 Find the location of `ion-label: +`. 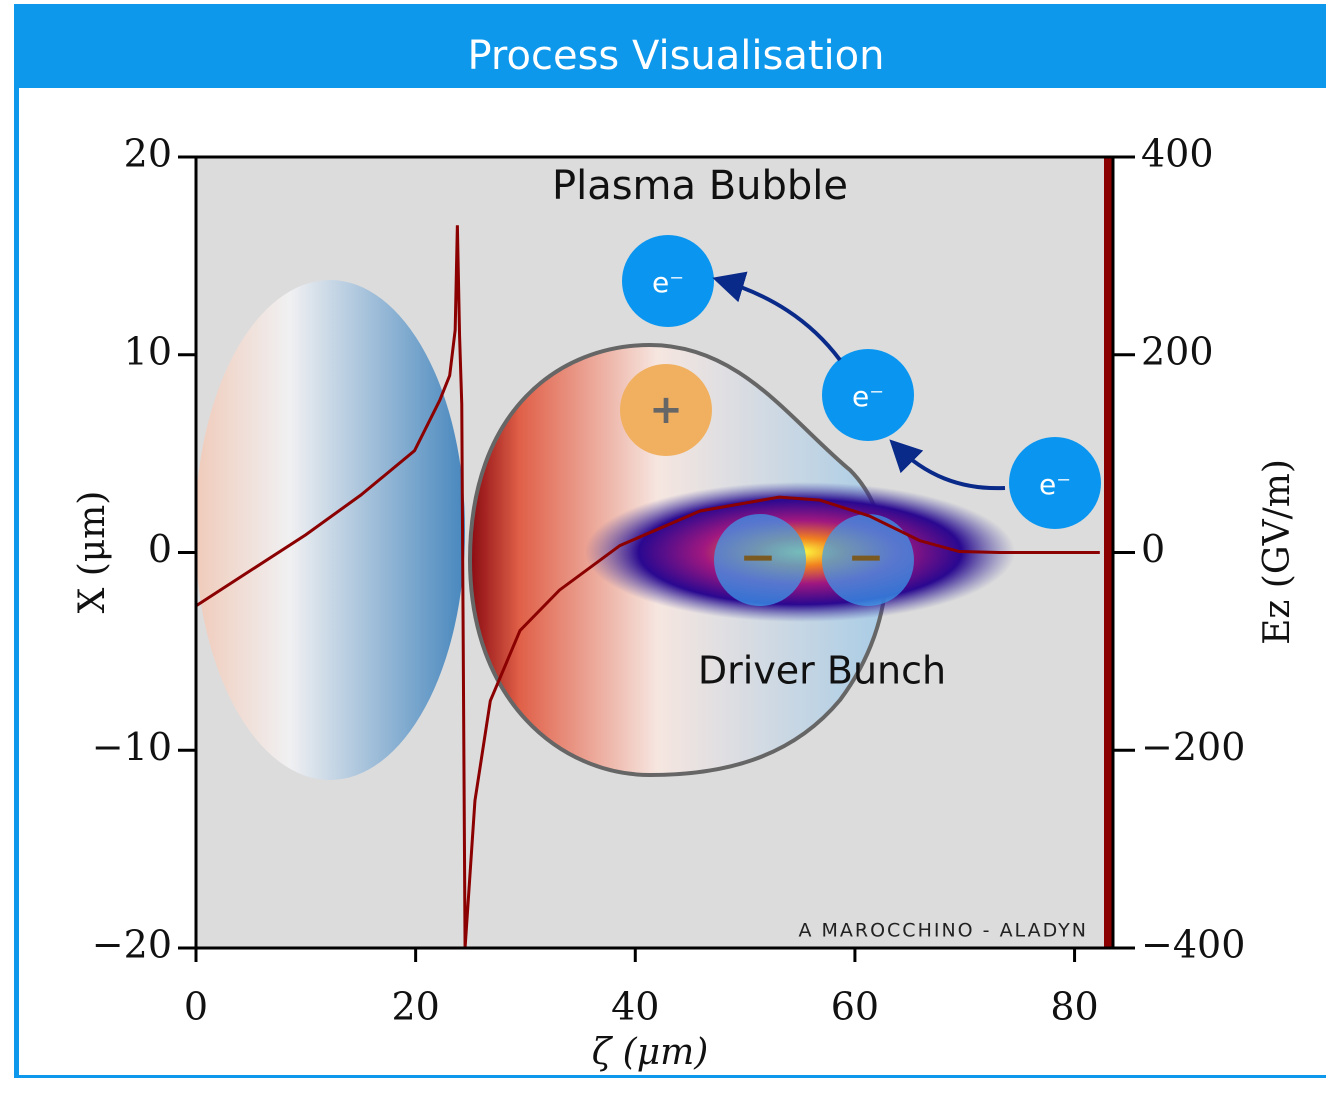

ion-label: + is located at coordinates (666, 410).